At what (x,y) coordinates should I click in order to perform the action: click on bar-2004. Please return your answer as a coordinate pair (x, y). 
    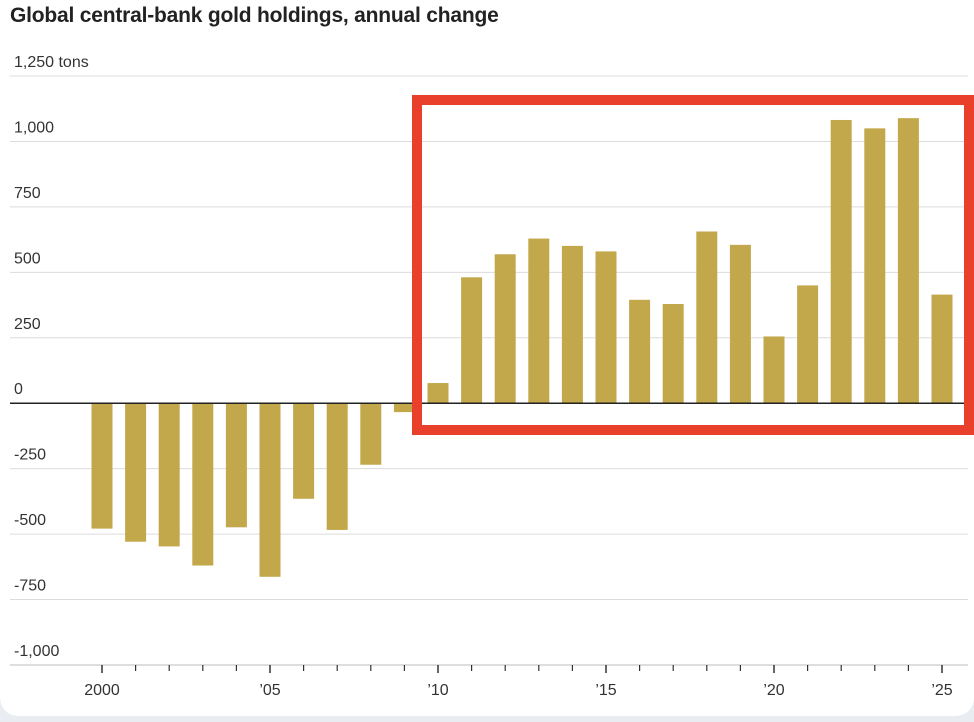
    Looking at the image, I should click on (236, 465).